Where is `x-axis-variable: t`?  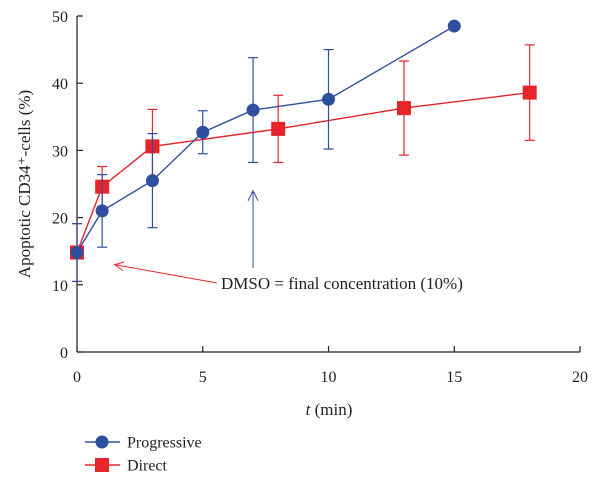
x-axis-variable: t is located at coordinates (309, 409).